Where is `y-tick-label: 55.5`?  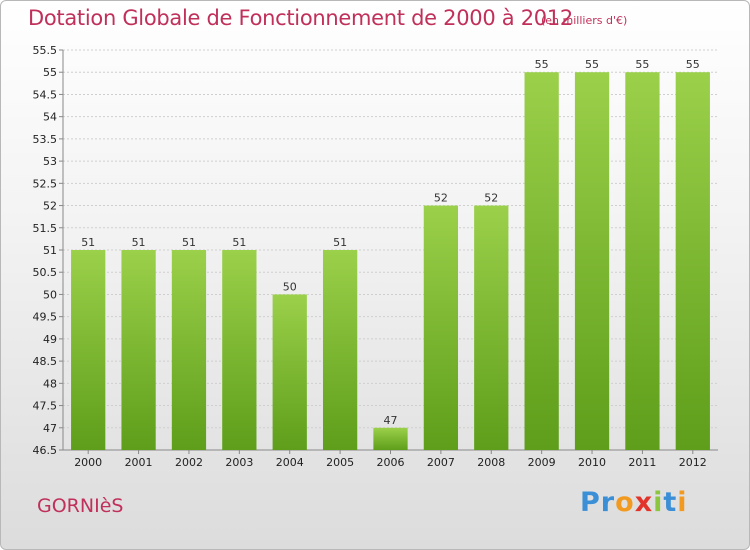
y-tick-label: 55.5 is located at coordinates (45, 50).